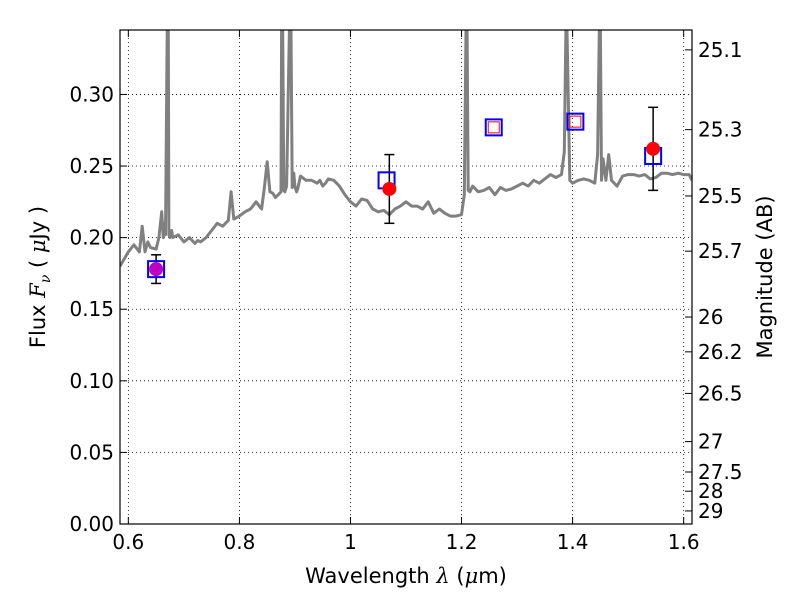 Image resolution: width=800 pixels, height=600 pixels. Describe the element at coordinates (720, 393) in the screenshot. I see `magnitude-tick-label: 26.5` at that location.